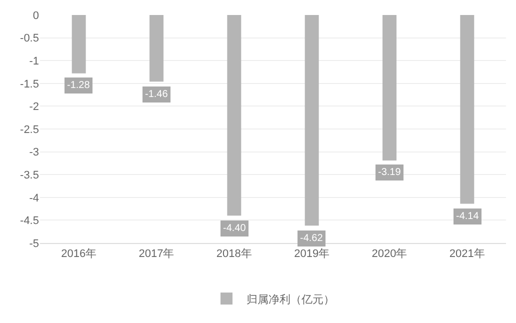 The width and height of the screenshot is (516, 323). Describe the element at coordinates (312, 254) in the screenshot. I see `x-tick-label: 2019年` at that location.